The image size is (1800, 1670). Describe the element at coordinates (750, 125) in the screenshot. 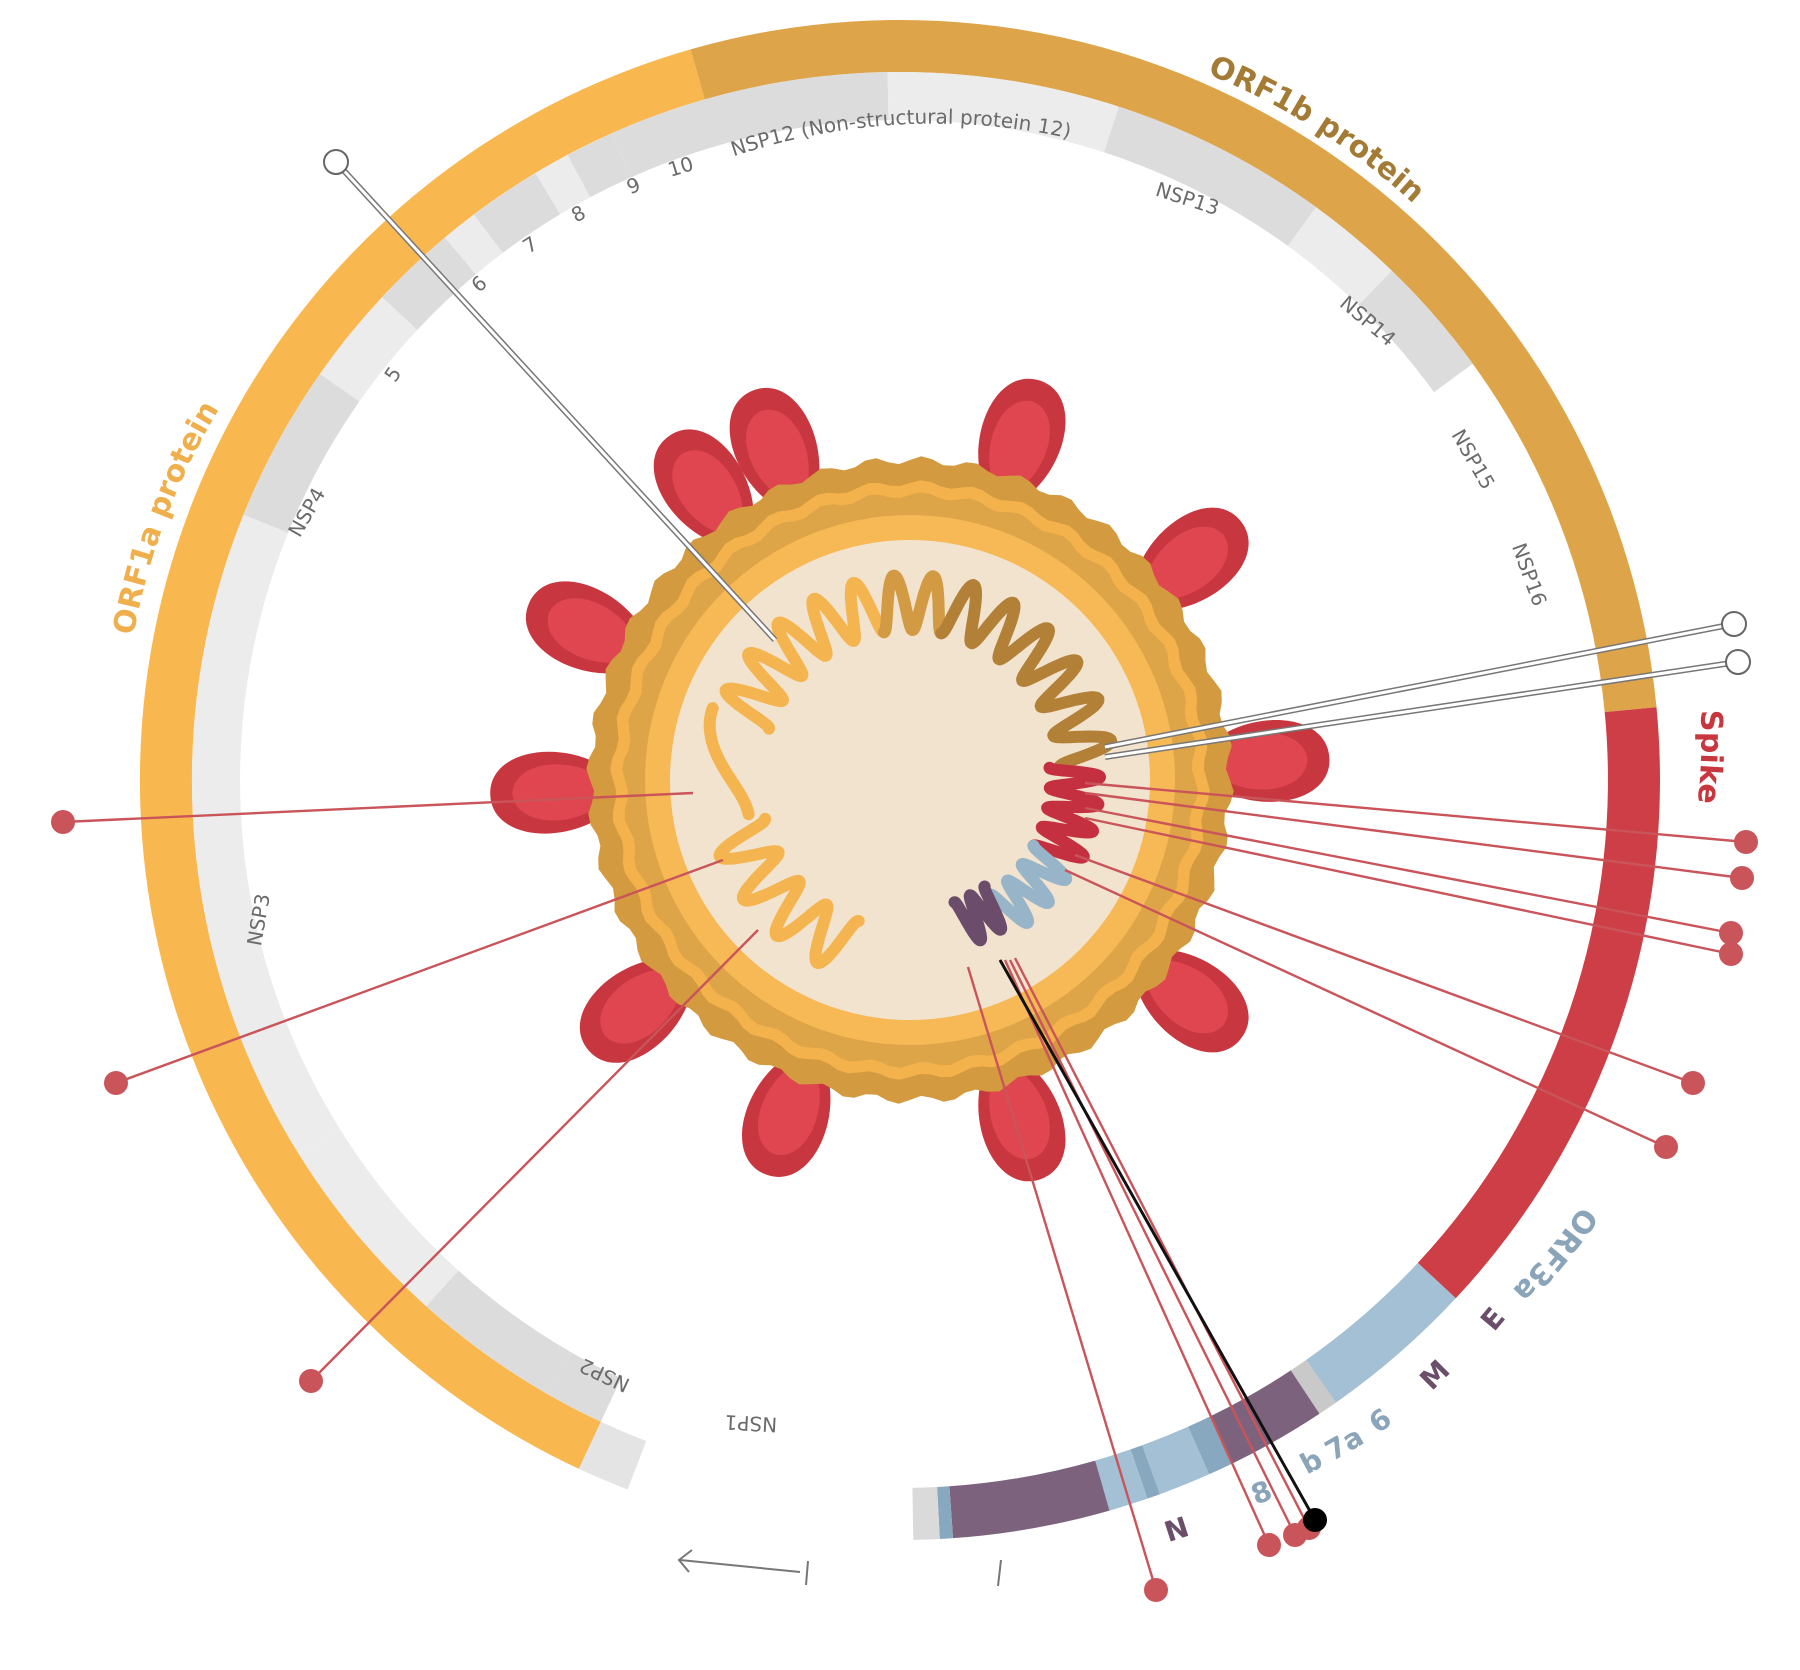

I see `nsp12-band` at that location.